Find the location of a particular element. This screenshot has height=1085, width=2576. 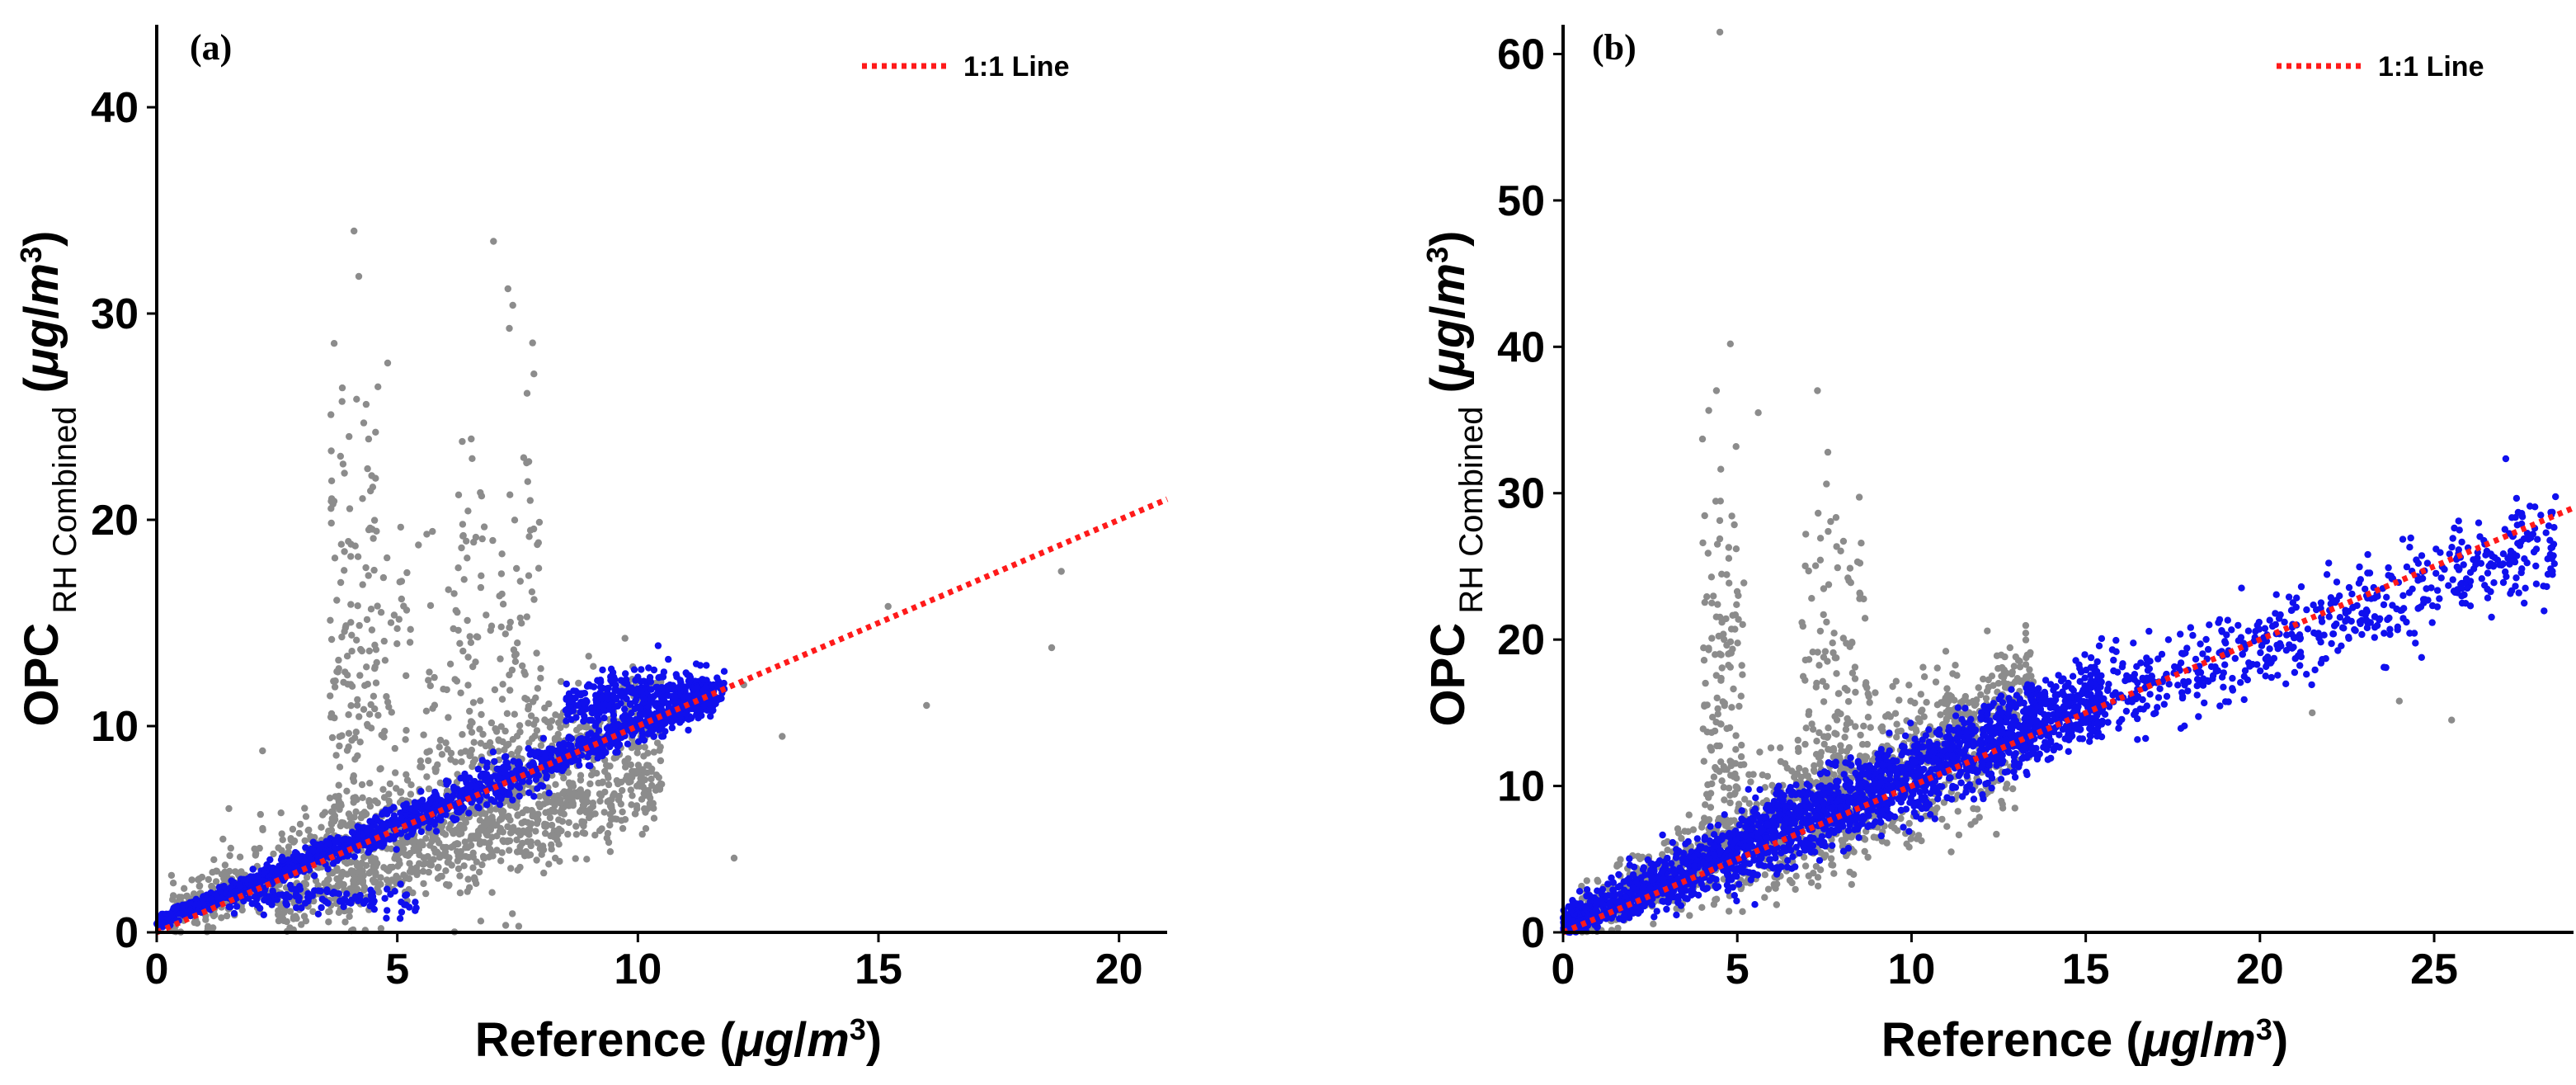

legend-label: 1:1 Line is located at coordinates (1016, 67).